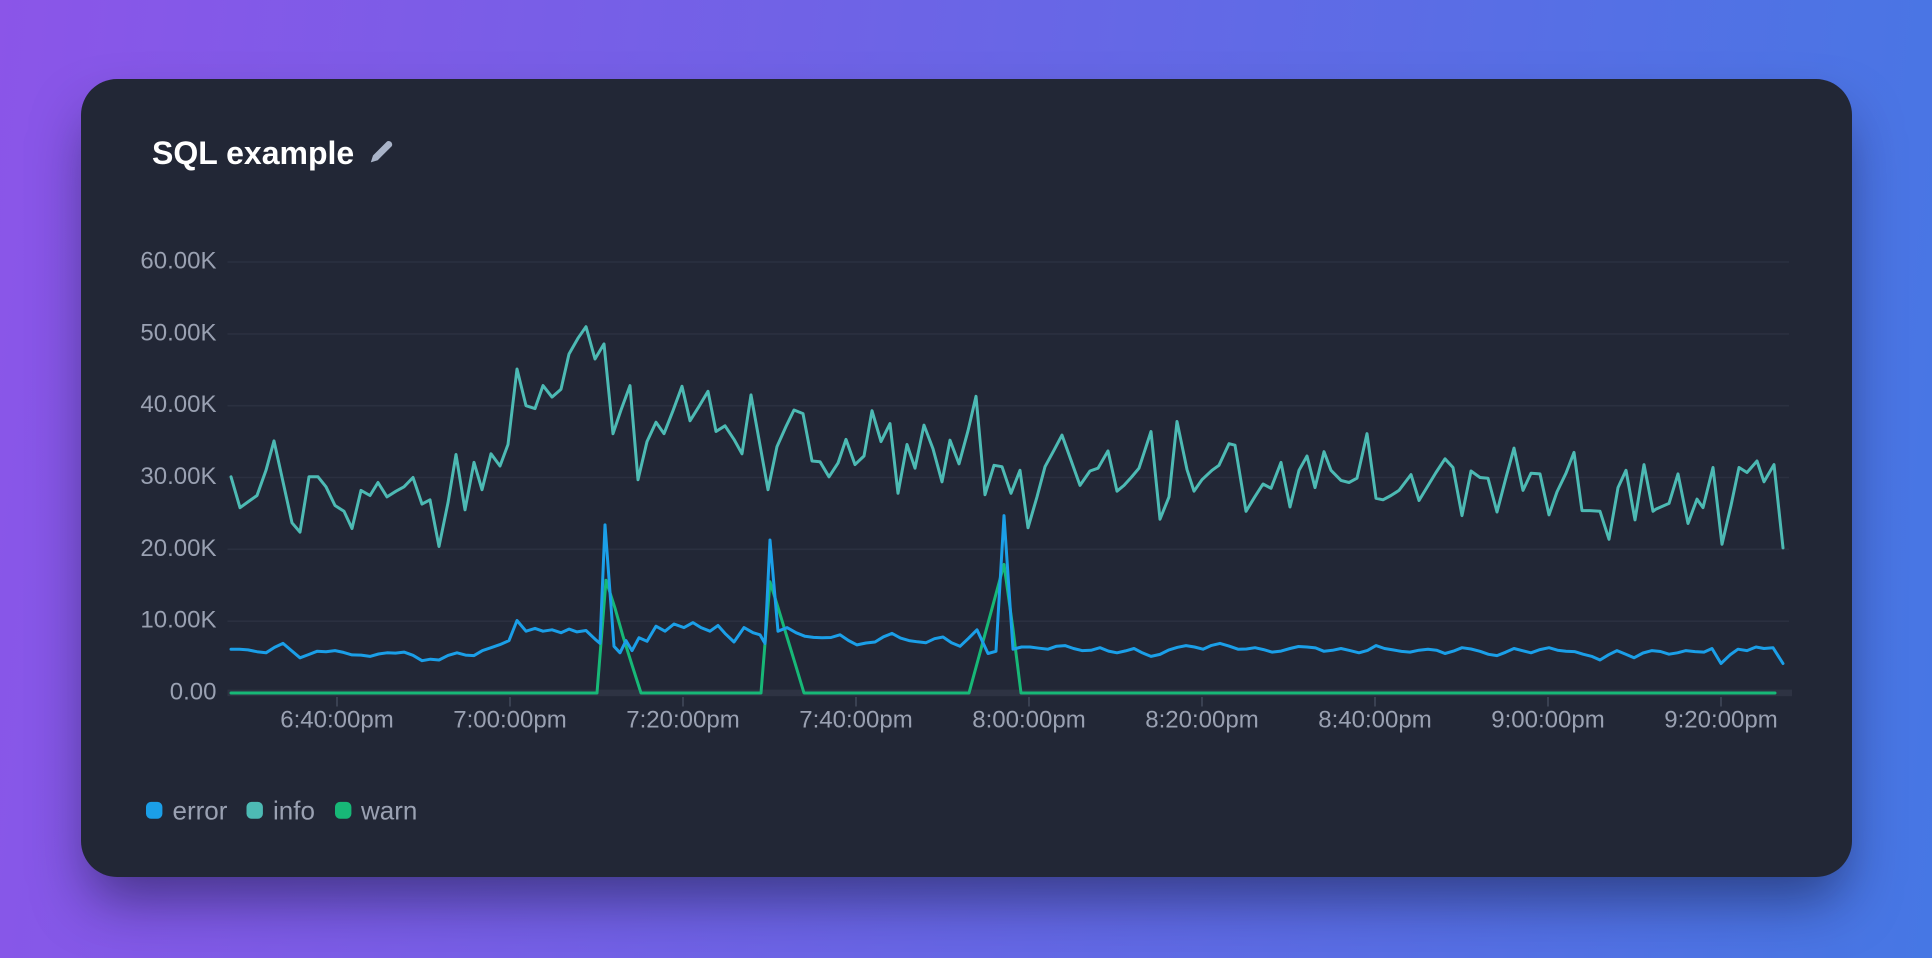  Describe the element at coordinates (193, 692) in the screenshot. I see `svg-text: 0.00` at that location.